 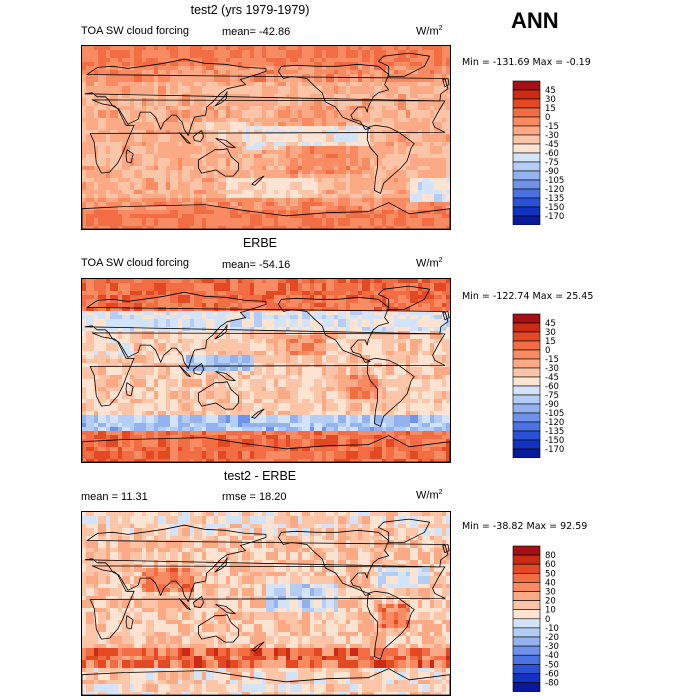 I want to click on panel2-units: W/m2, so click(x=429, y=263).